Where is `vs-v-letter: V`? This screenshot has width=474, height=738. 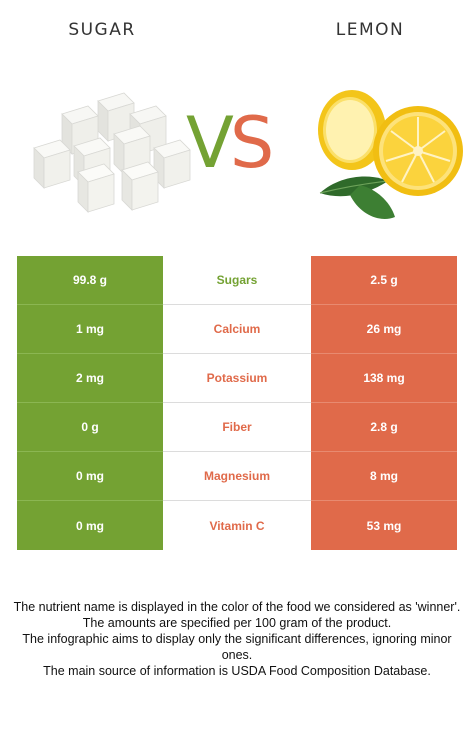
vs-v-letter: V is located at coordinates (210, 143).